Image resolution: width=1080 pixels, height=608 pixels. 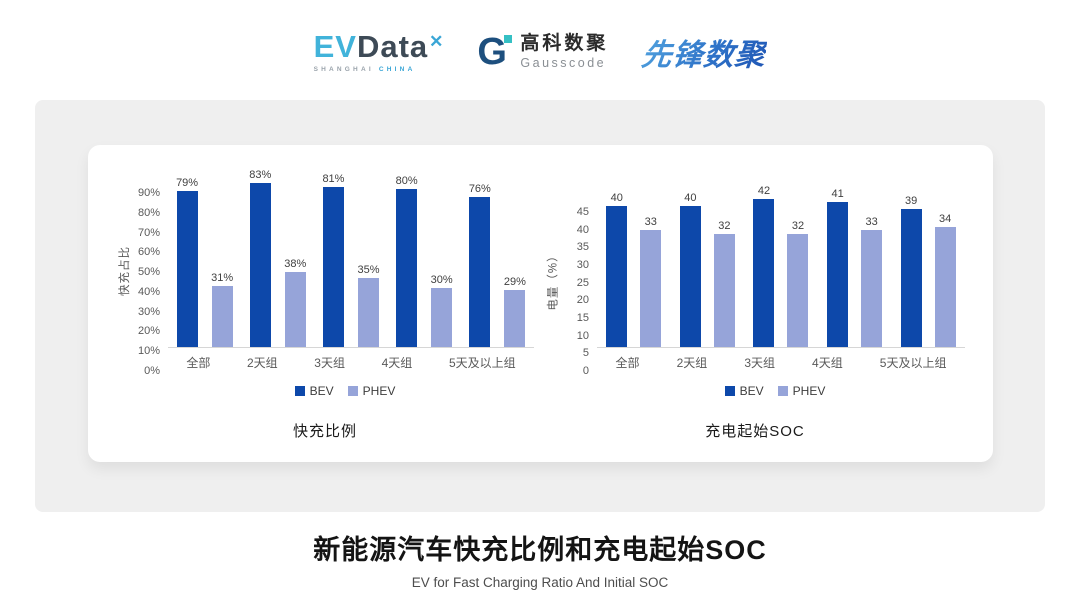 I want to click on gausscode-text: 高科数聚 Gausscode, so click(x=564, y=51).